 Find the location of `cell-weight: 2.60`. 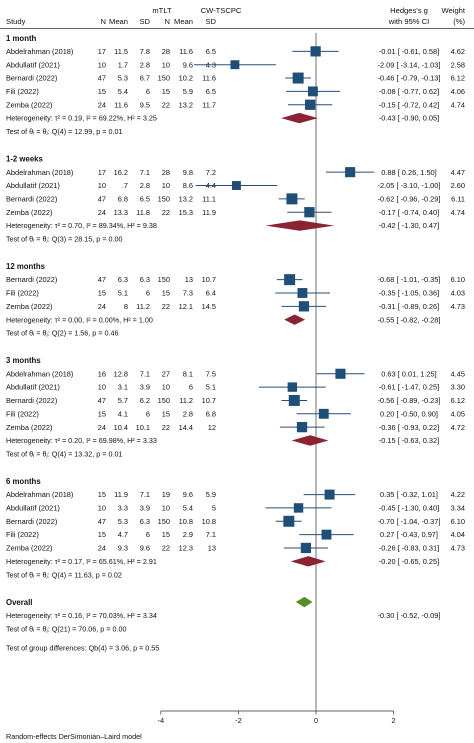

cell-weight: 2.60 is located at coordinates (458, 185).